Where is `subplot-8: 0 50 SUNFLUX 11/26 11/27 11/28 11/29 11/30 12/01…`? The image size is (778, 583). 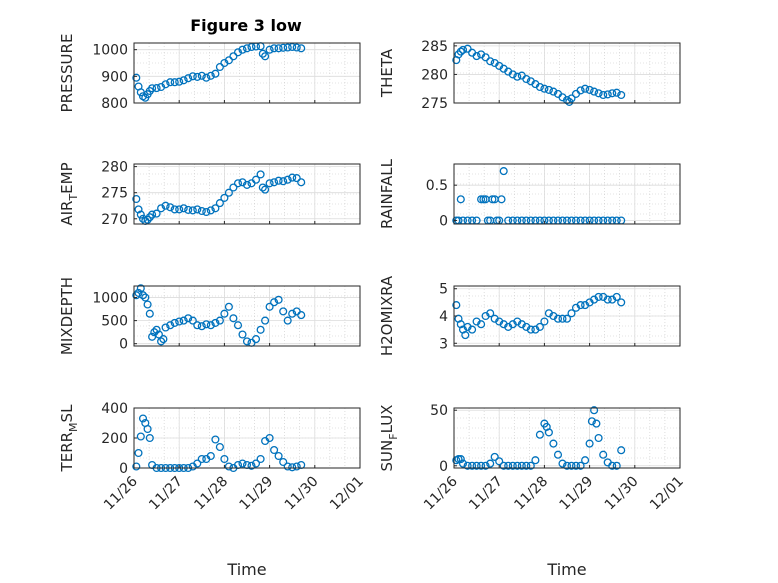
subplot-8: 0 50 SUNFLUX 11/26 11/27 11/28 11/29 11/30 12/01… is located at coordinates (532, 491).